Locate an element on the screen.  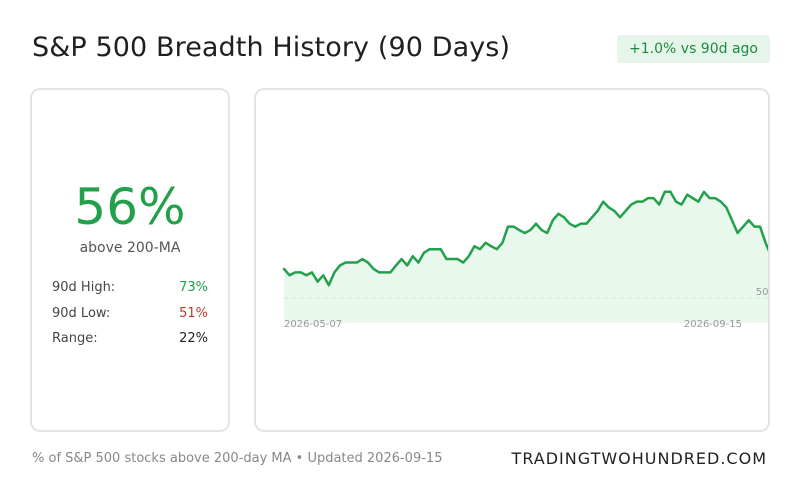
x-tick-label-end: 2026-09-15 is located at coordinates (713, 324).